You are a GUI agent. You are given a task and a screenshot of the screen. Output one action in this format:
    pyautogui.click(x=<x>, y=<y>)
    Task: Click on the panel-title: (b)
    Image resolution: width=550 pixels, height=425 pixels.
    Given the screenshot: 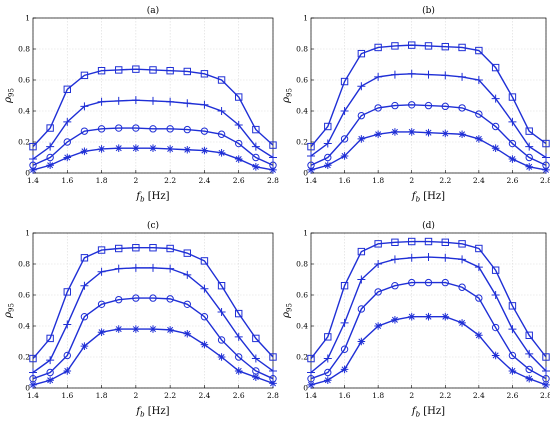 What is the action you would take?
    pyautogui.click(x=428, y=10)
    